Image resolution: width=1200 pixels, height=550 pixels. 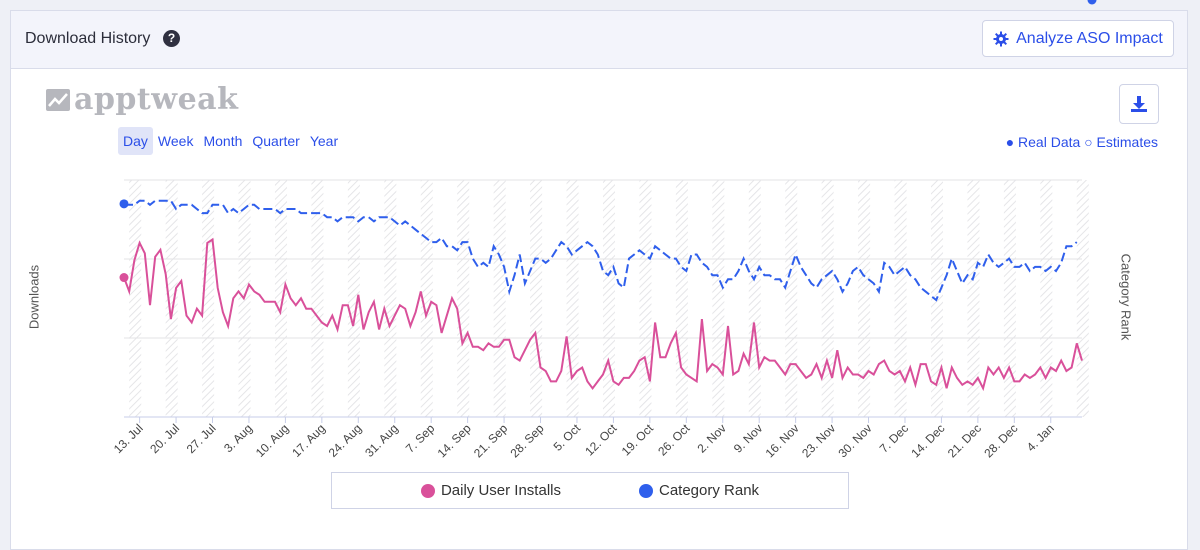 What do you see at coordinates (345, 440) in the screenshot?
I see `x-tick-label: 24. Aug` at bounding box center [345, 440].